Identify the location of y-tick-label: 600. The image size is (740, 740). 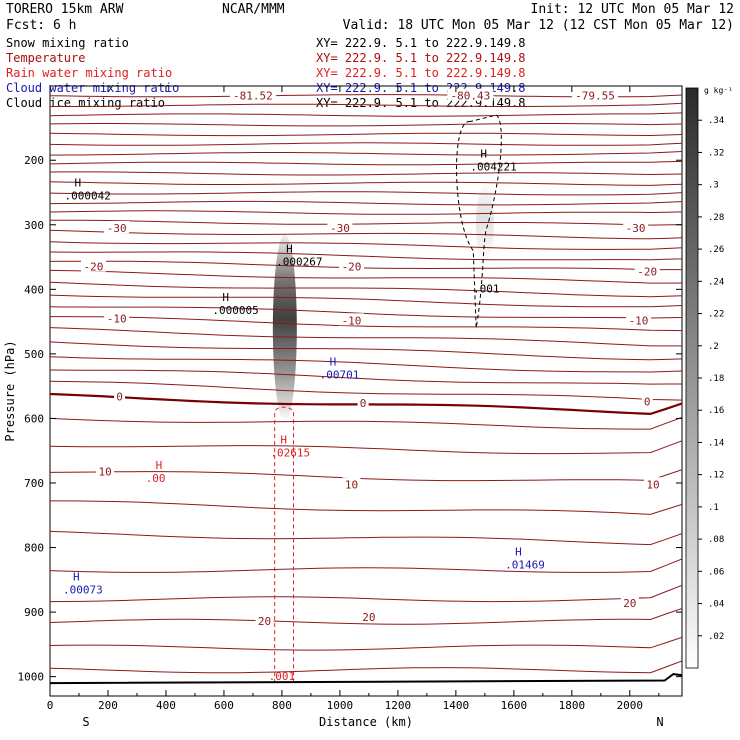
(34, 418).